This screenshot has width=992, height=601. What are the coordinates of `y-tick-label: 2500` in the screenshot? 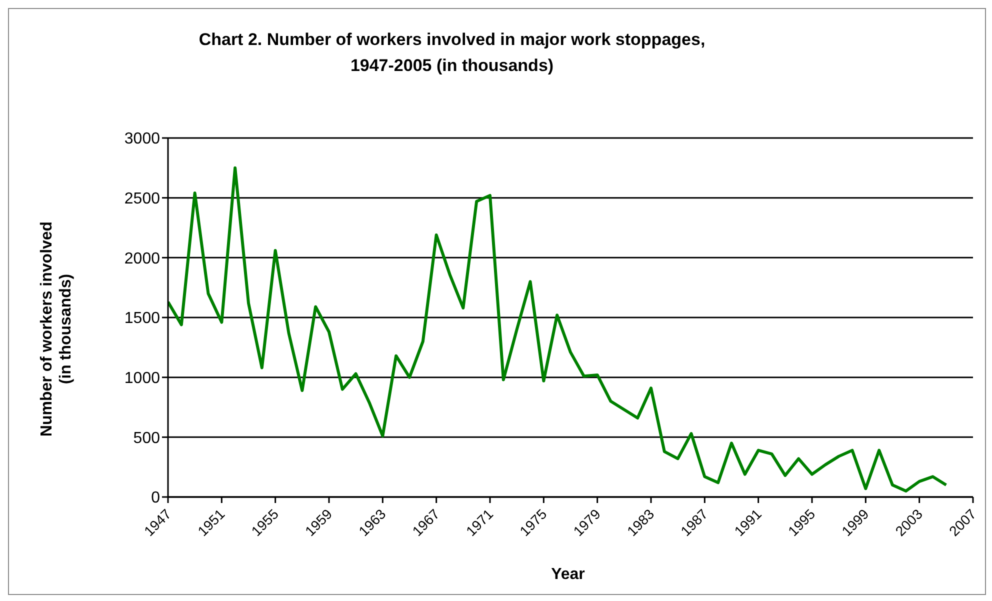 It's located at (142, 199).